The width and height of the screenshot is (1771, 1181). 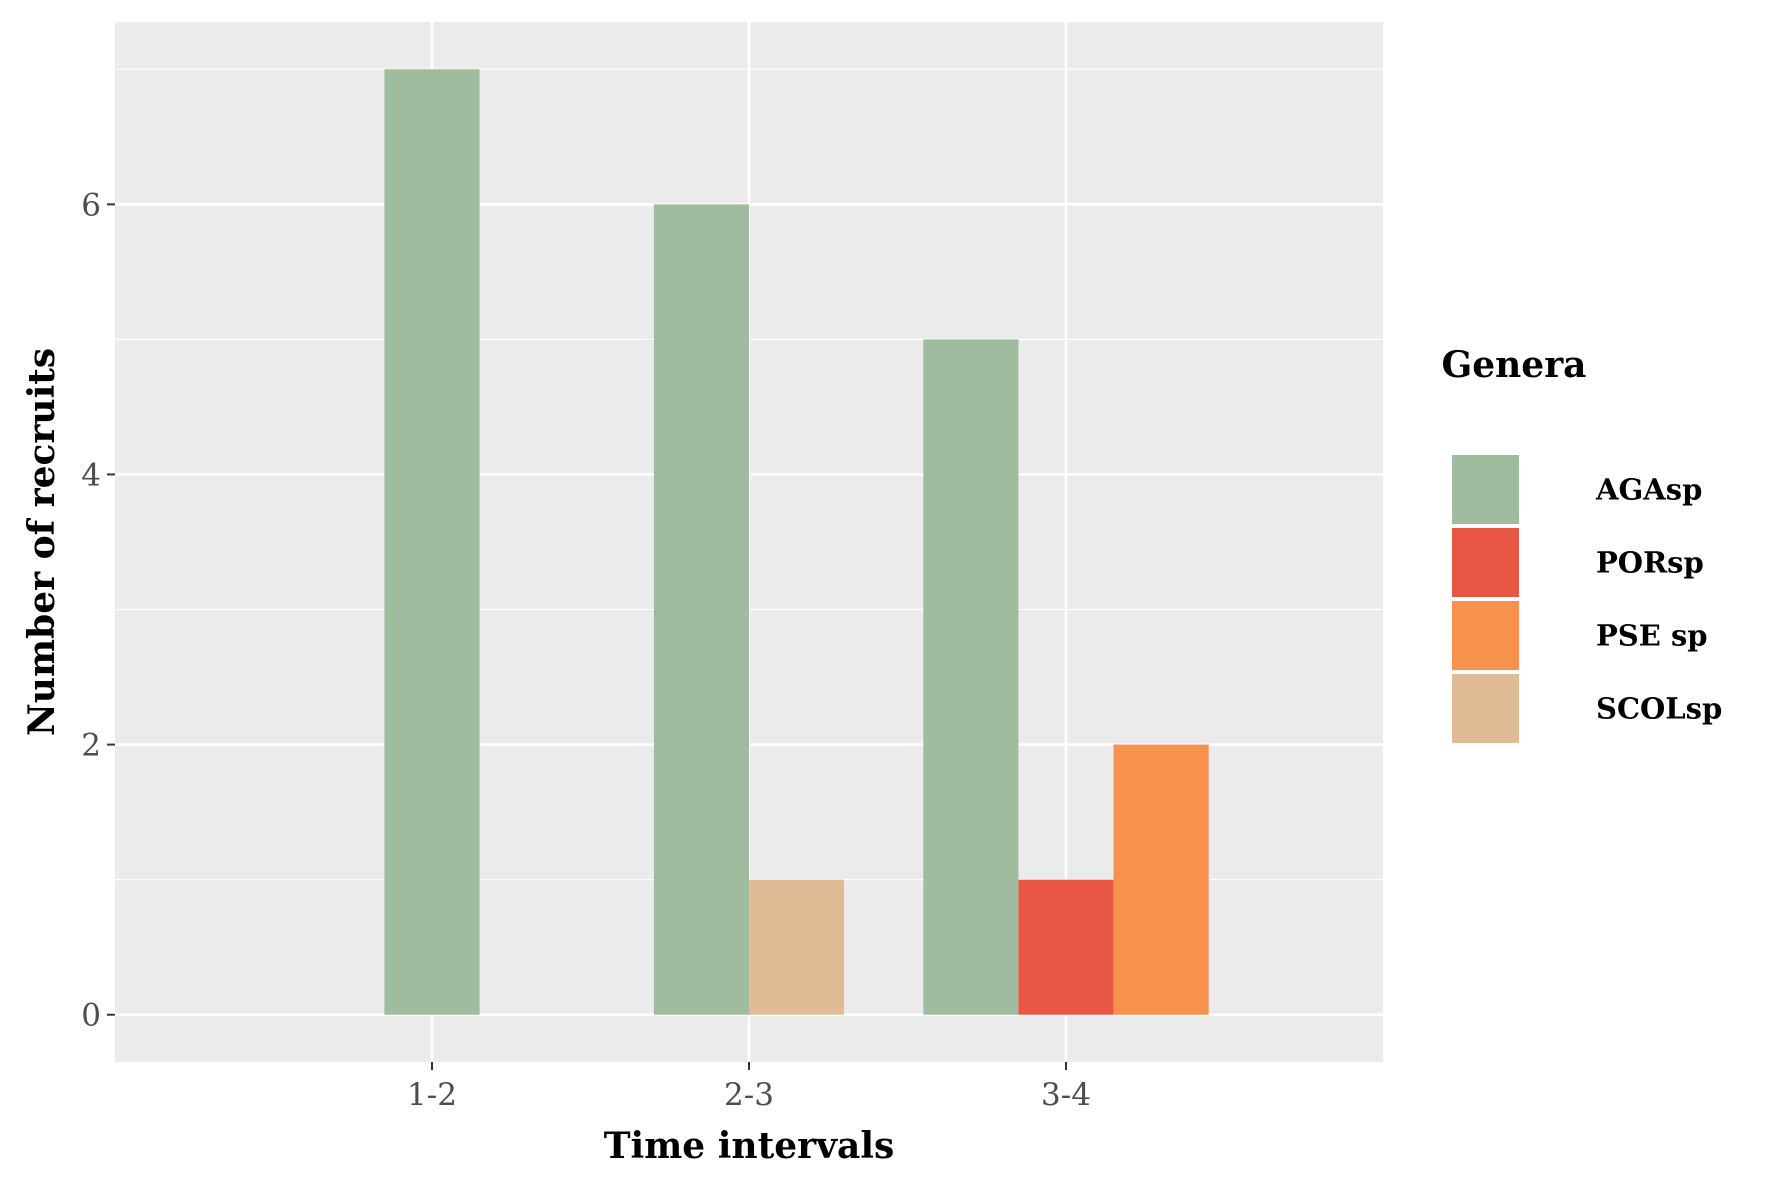 I want to click on x-tick-label: 1-2, so click(x=432, y=1095).